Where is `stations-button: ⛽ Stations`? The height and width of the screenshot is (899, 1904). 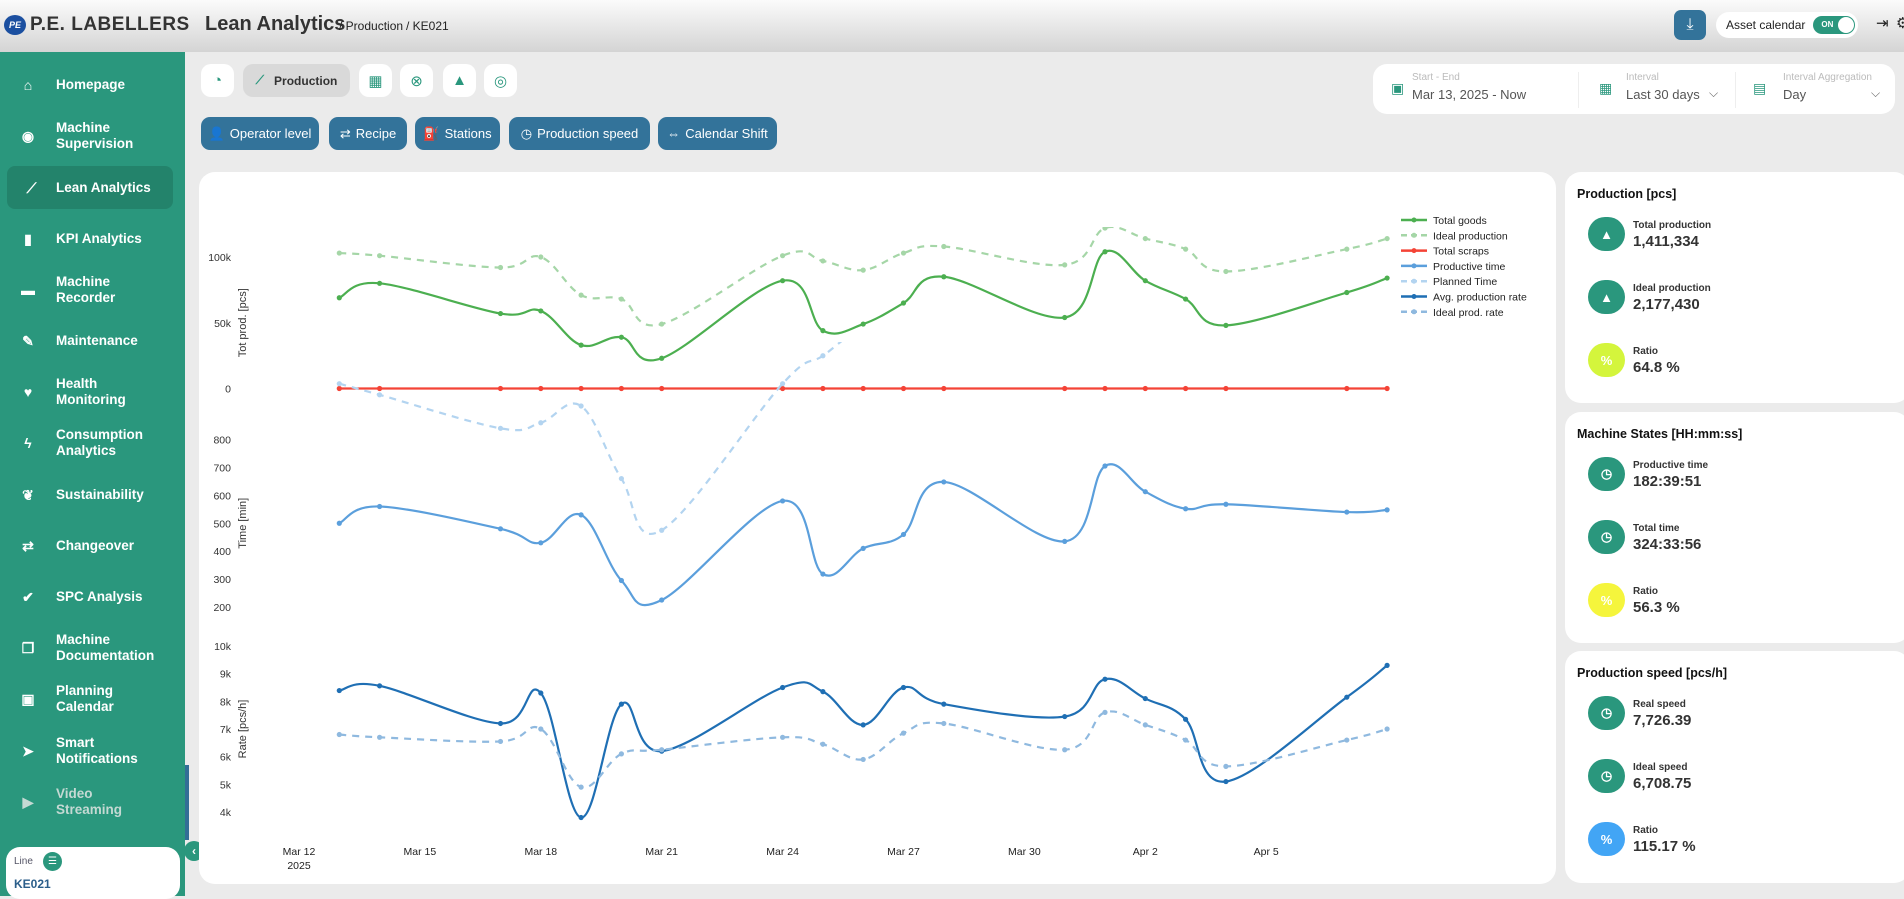
stations-button: ⛽ Stations is located at coordinates (457, 133).